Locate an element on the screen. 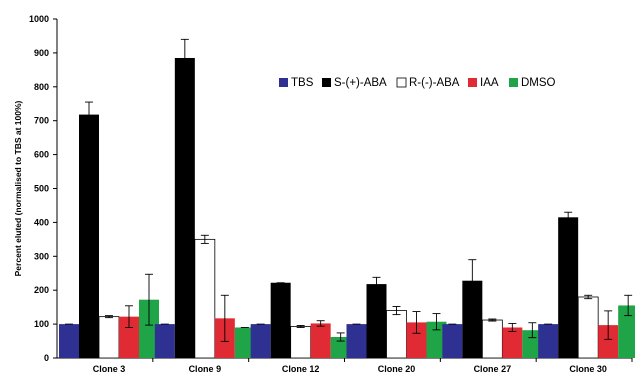 Image resolution: width=635 pixels, height=381 pixels. legend-label: TBS is located at coordinates (302, 83).